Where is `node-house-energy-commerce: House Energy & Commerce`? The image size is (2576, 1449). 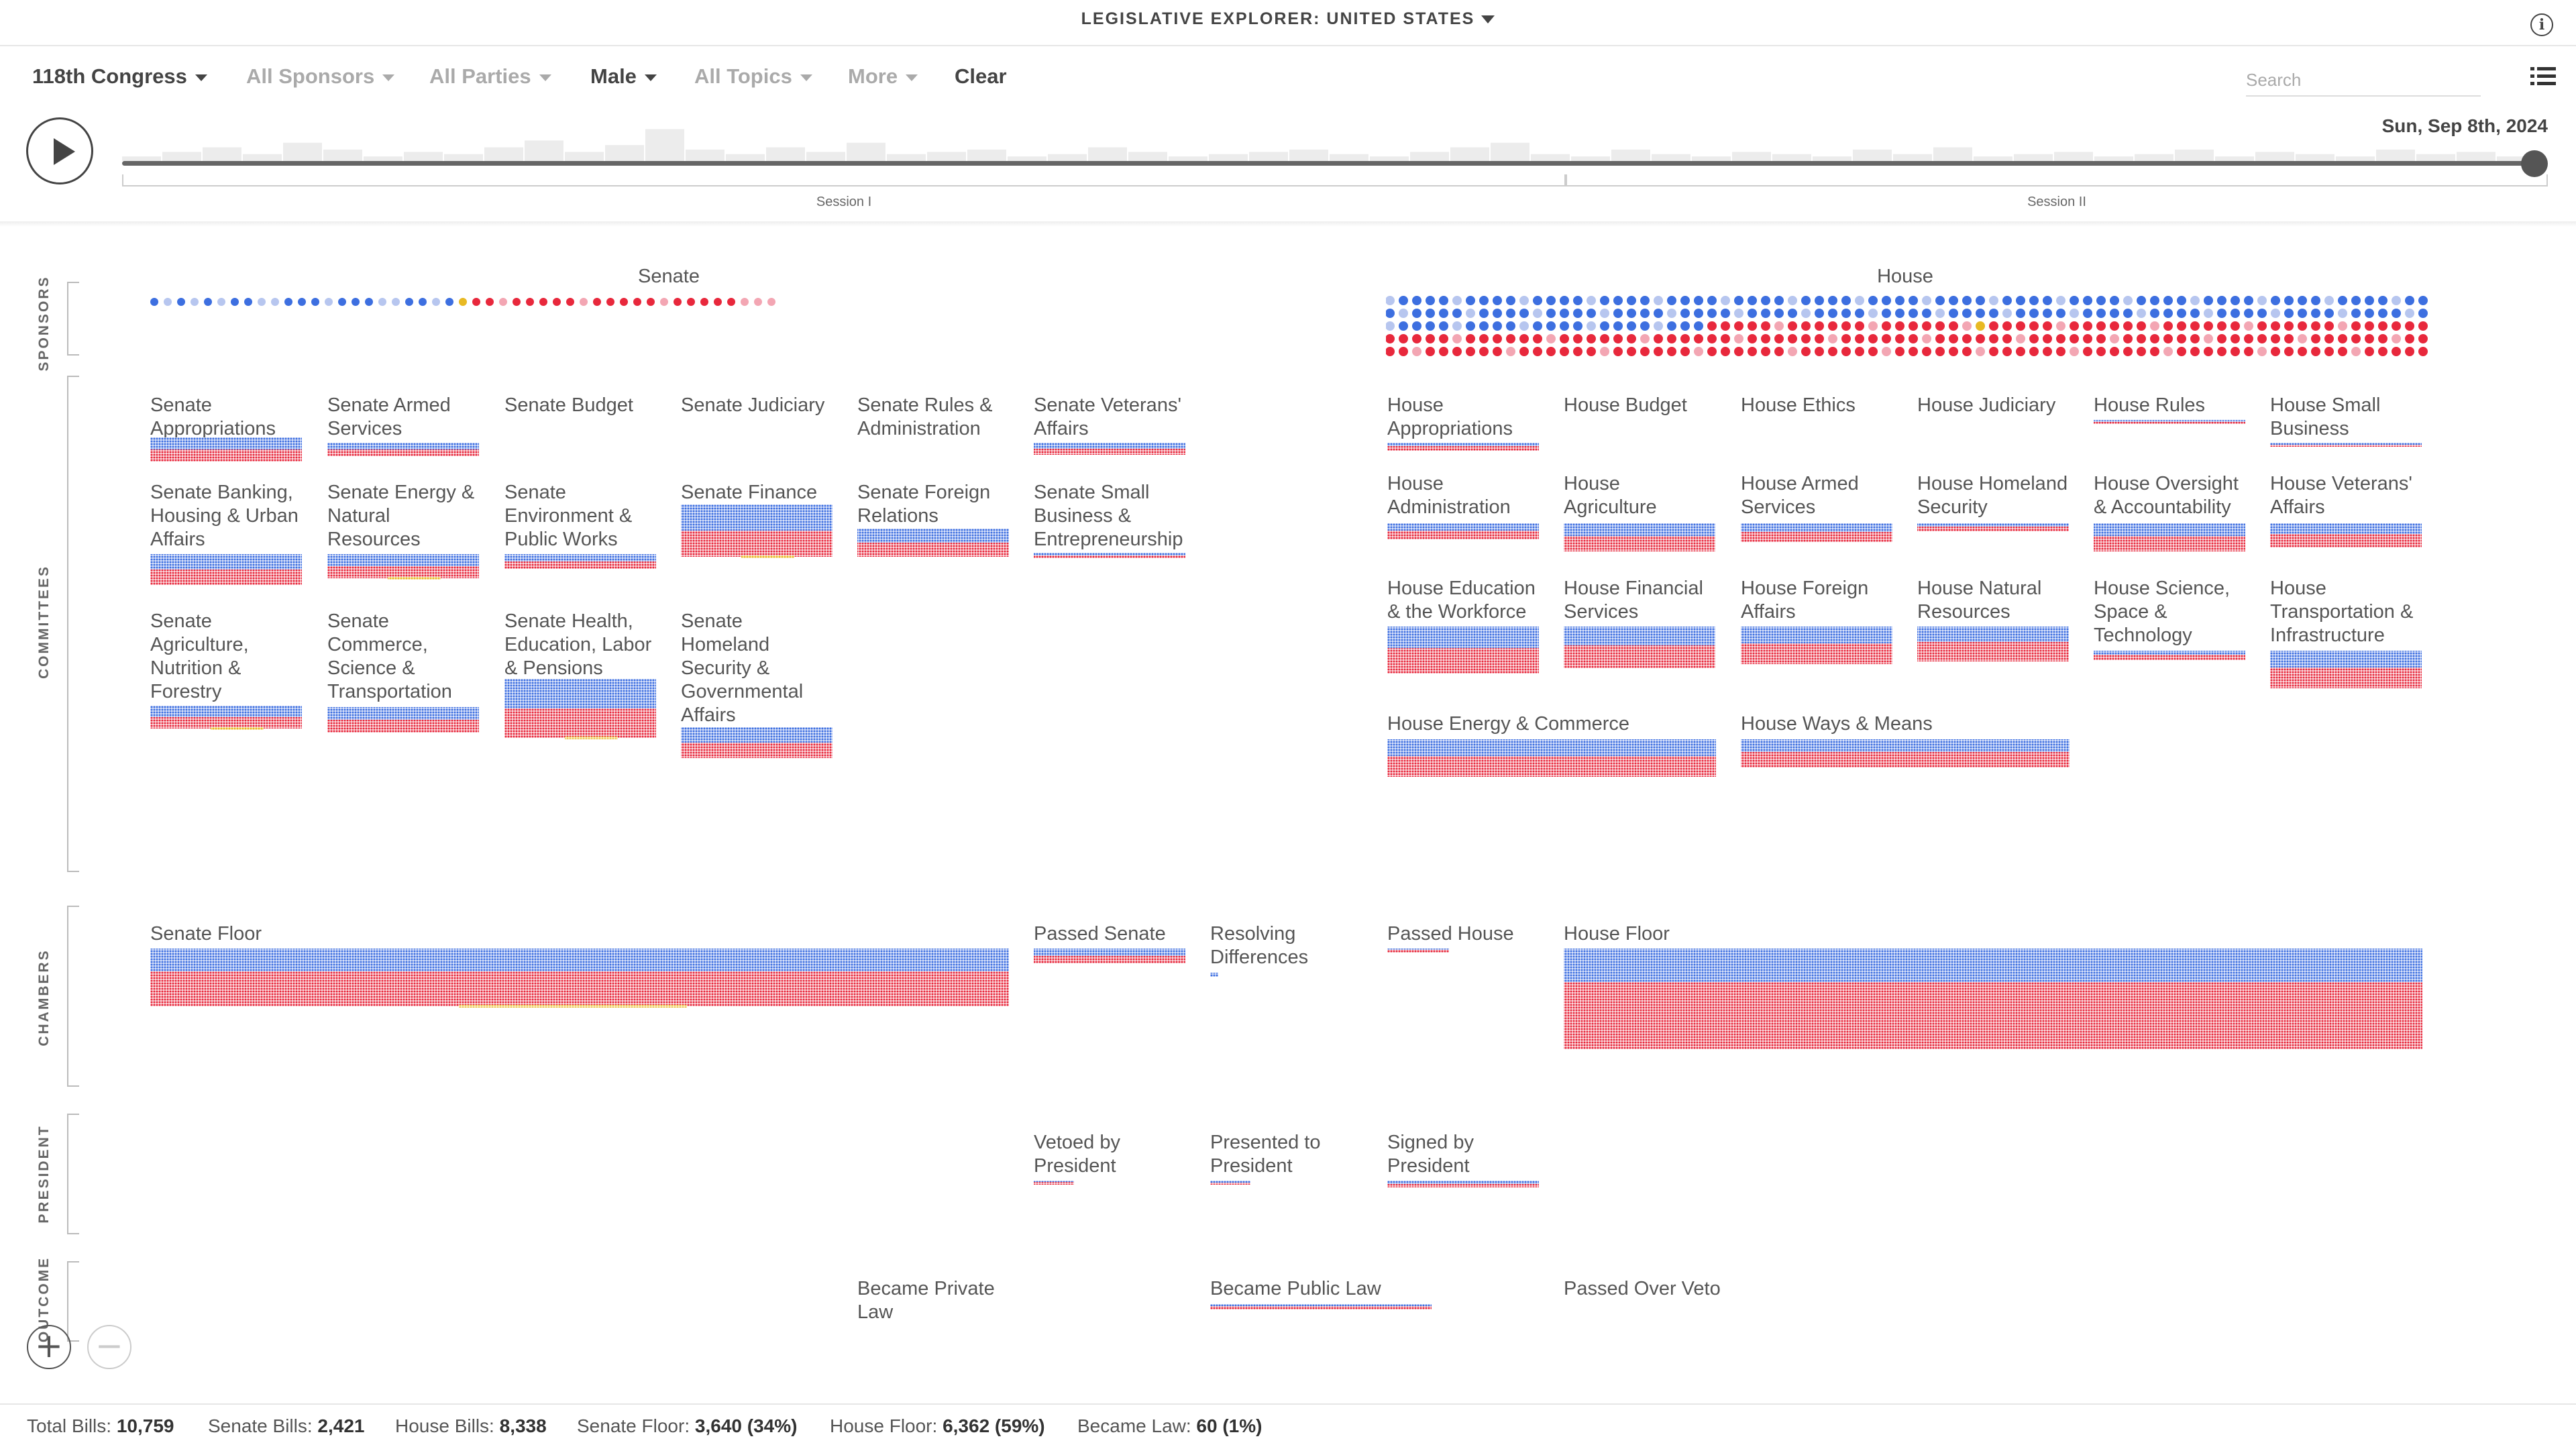 node-house-energy-commerce: House Energy & Commerce is located at coordinates (1551, 724).